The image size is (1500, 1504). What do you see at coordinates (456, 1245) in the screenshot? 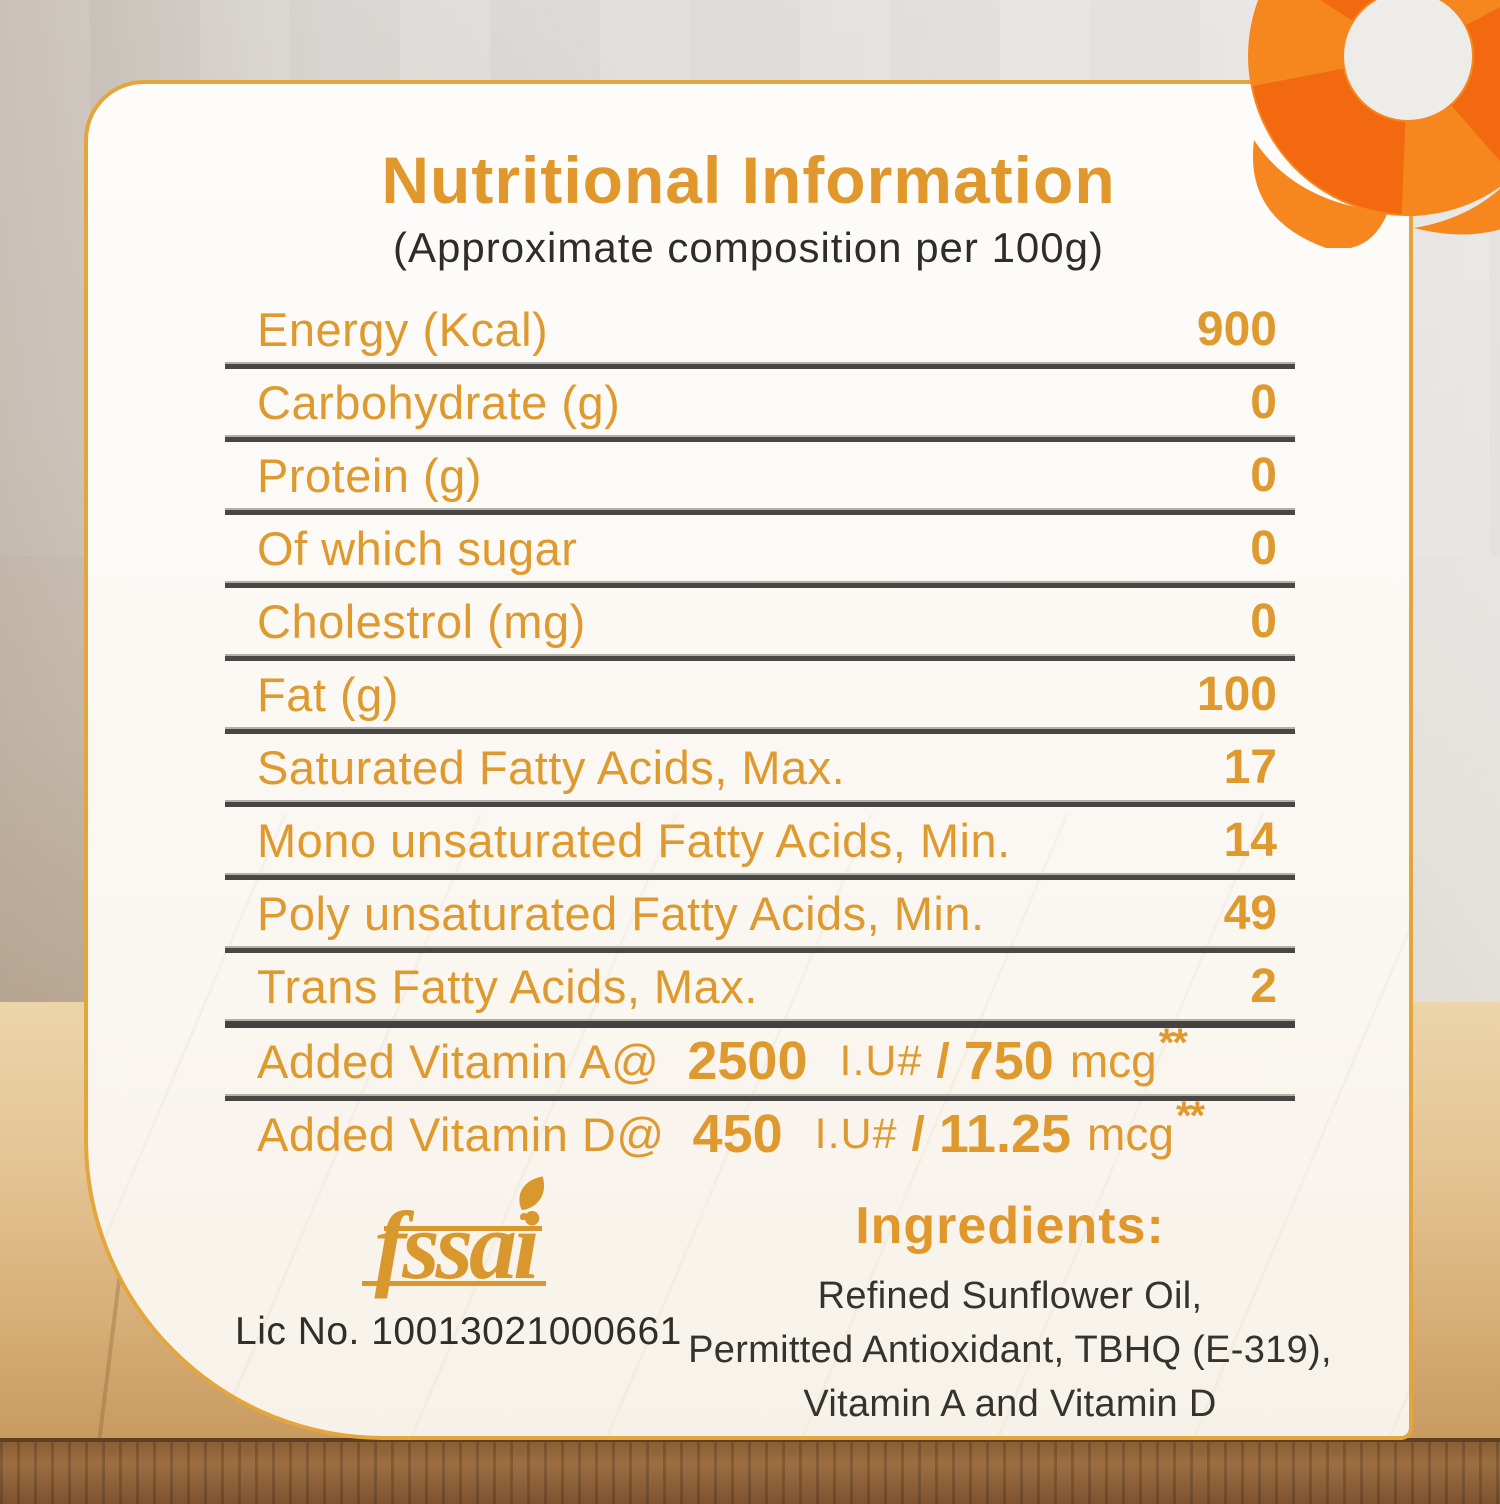
I see `fssai-logo-text: fssai` at bounding box center [456, 1245].